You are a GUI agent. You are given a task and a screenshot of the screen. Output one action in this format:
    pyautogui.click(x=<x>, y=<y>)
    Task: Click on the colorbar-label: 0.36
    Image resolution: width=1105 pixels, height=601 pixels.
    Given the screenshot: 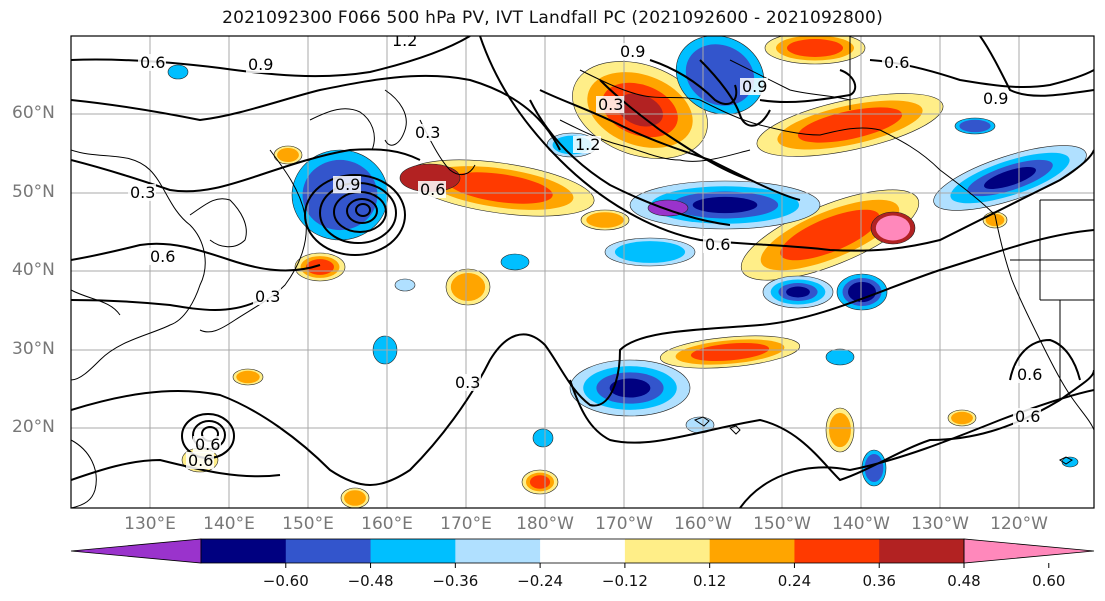 What is the action you would take?
    pyautogui.click(x=879, y=581)
    